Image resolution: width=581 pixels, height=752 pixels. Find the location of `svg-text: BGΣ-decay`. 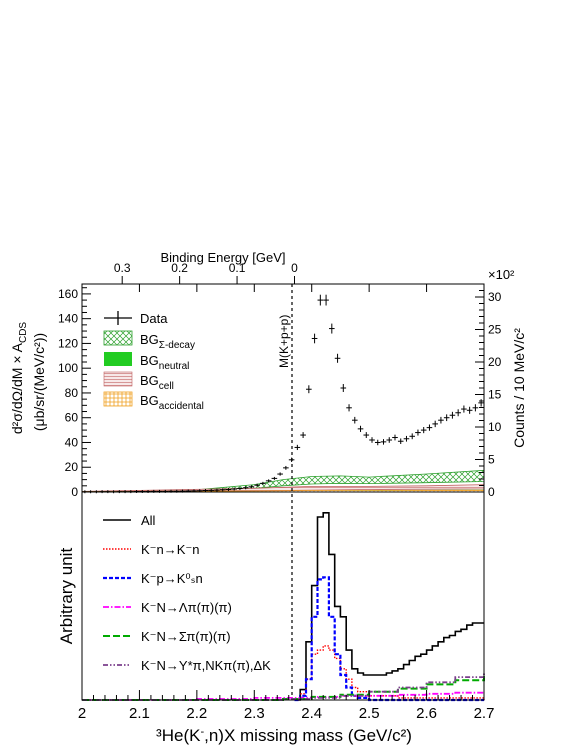

svg-text: BGΣ-decay is located at coordinates (167, 341).